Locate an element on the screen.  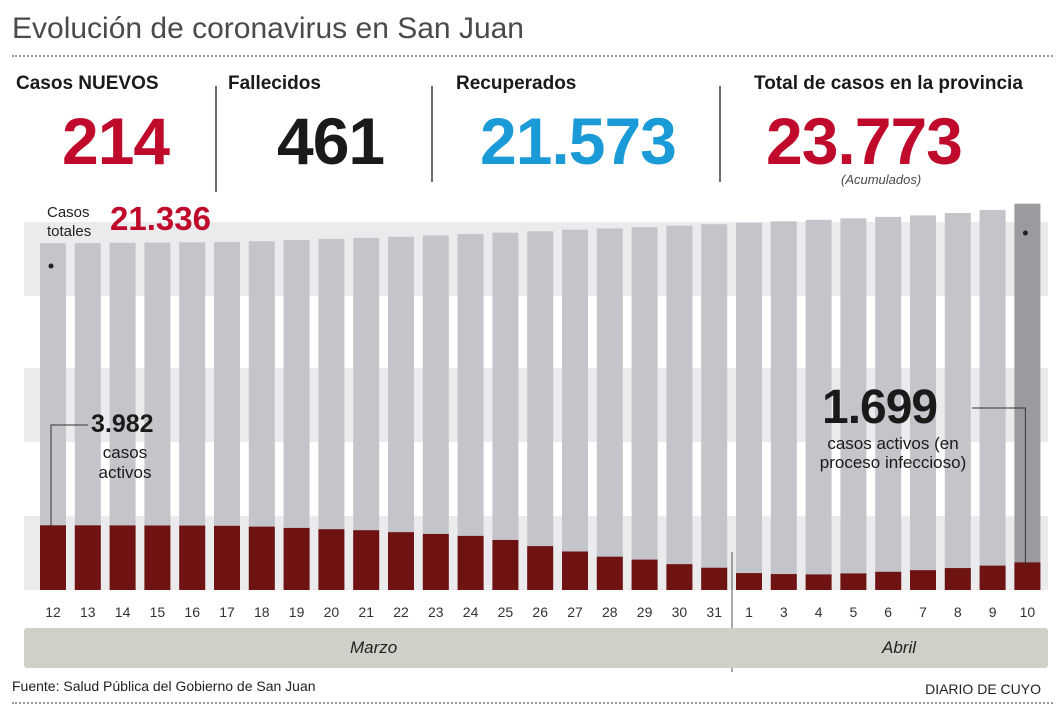
x-tick-label: 31 is located at coordinates (714, 612).